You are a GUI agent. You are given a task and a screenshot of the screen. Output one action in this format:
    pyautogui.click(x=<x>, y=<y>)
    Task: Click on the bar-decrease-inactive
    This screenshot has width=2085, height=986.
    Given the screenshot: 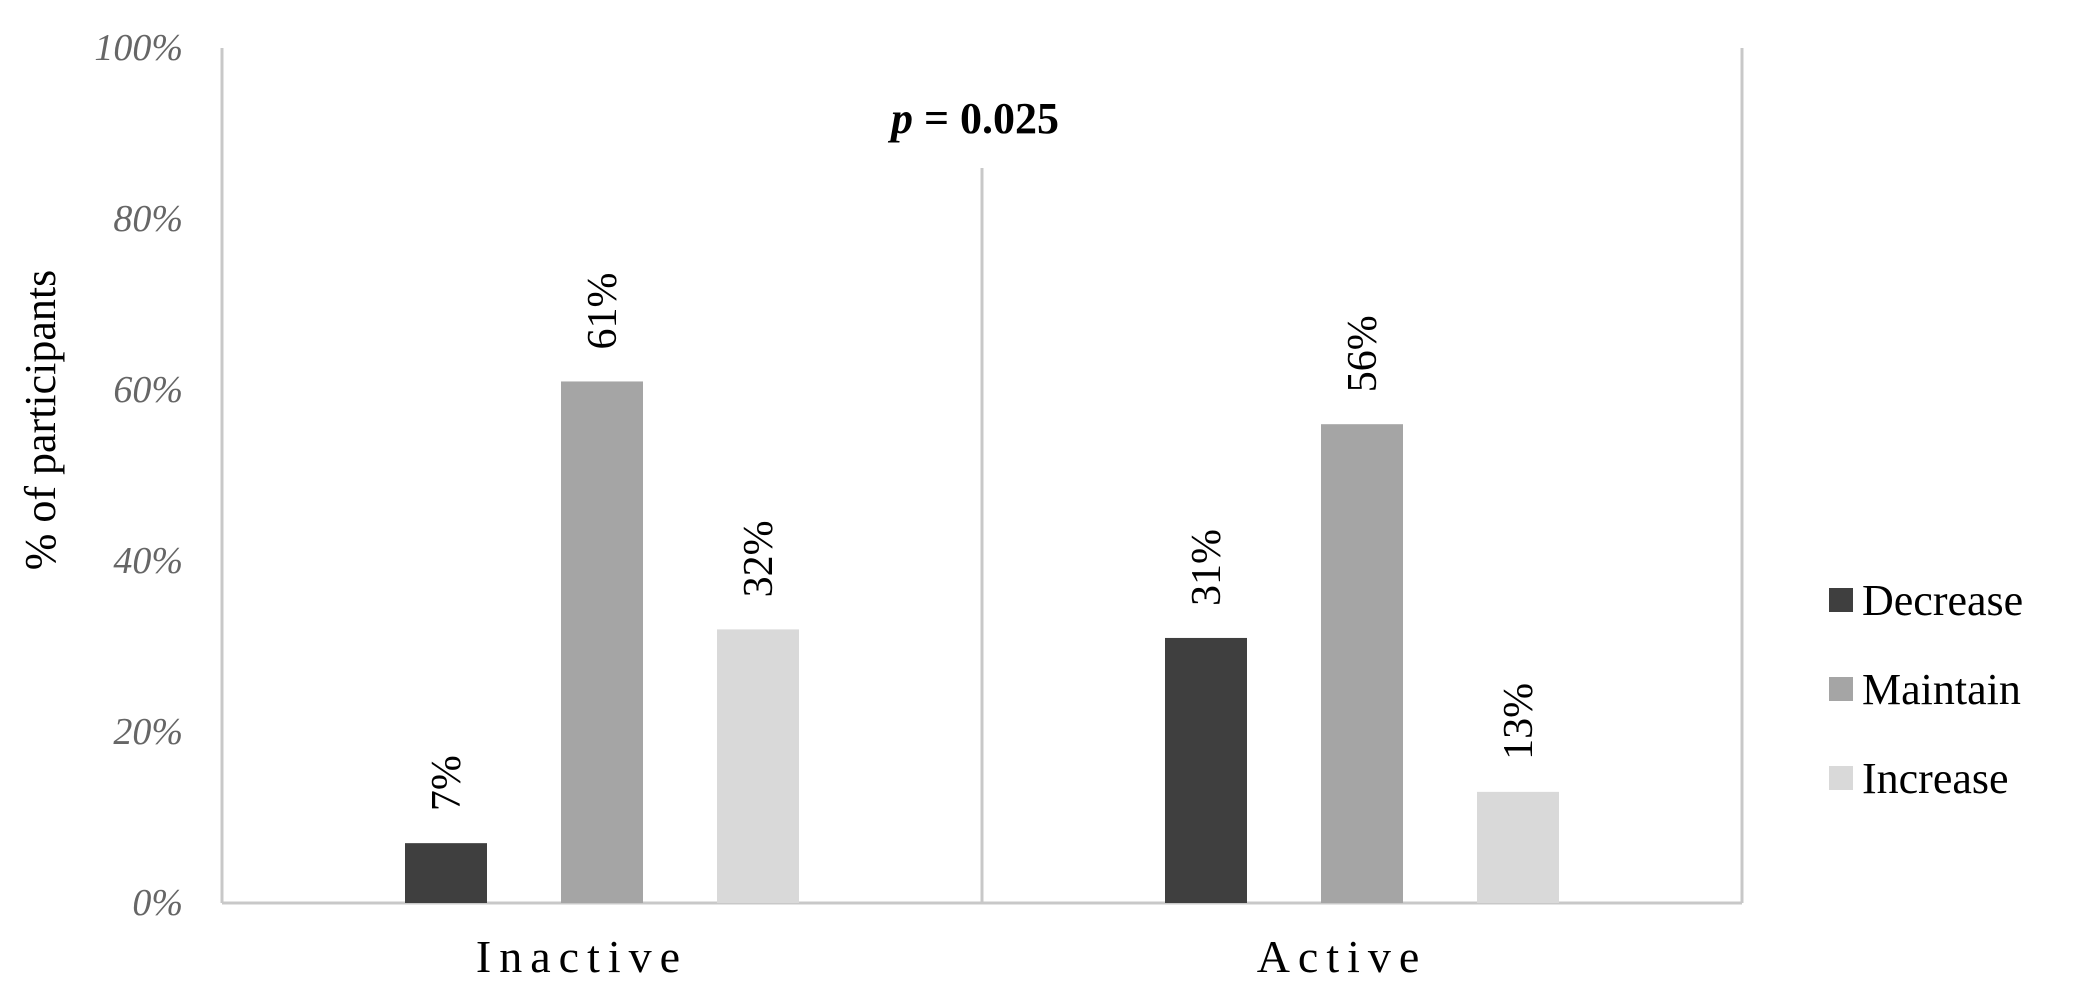 What is the action you would take?
    pyautogui.click(x=446, y=873)
    